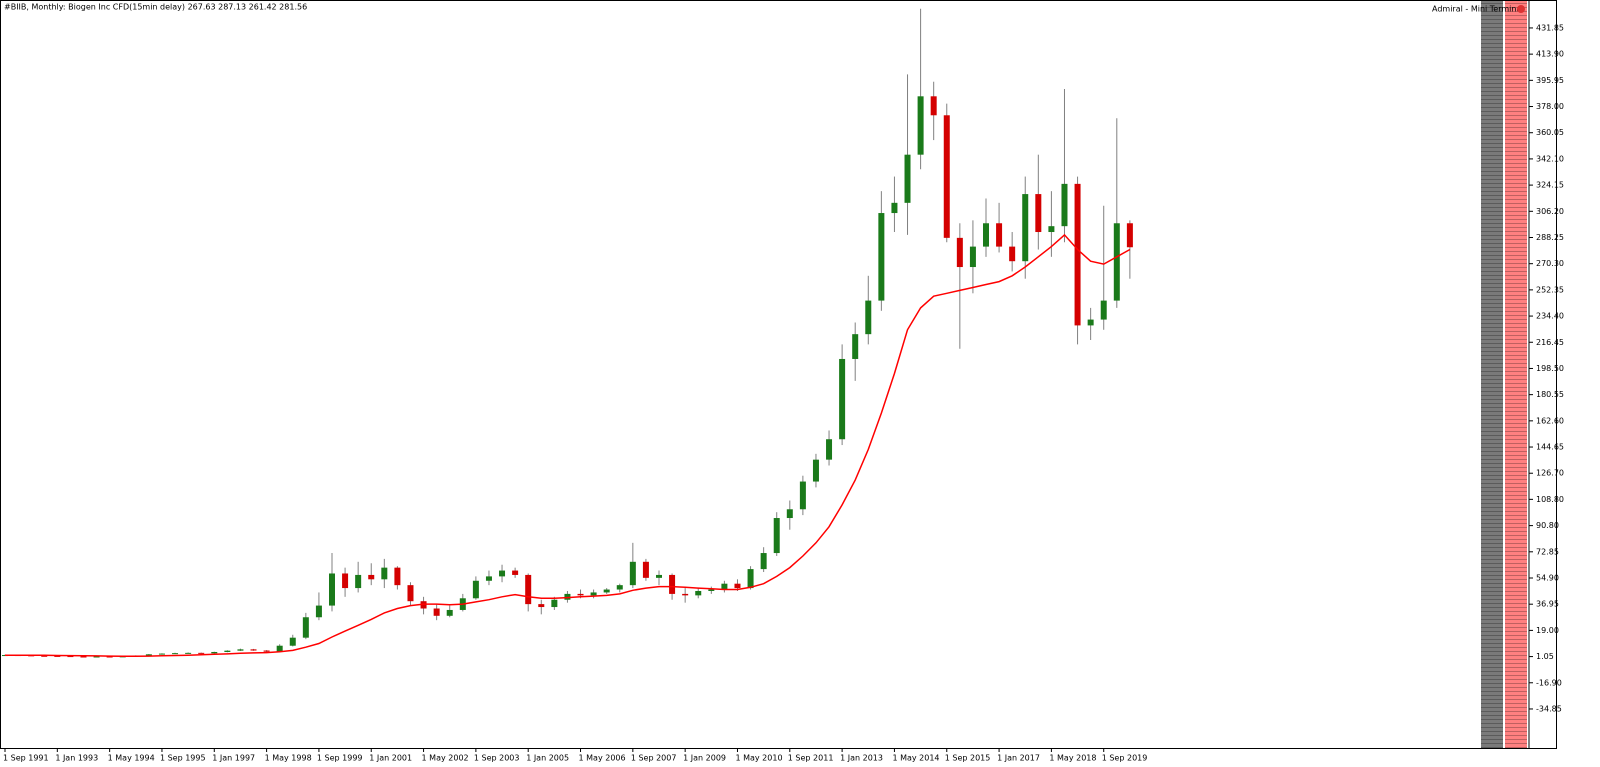  I want to click on y-tick-label: -34.85, so click(1549, 708).